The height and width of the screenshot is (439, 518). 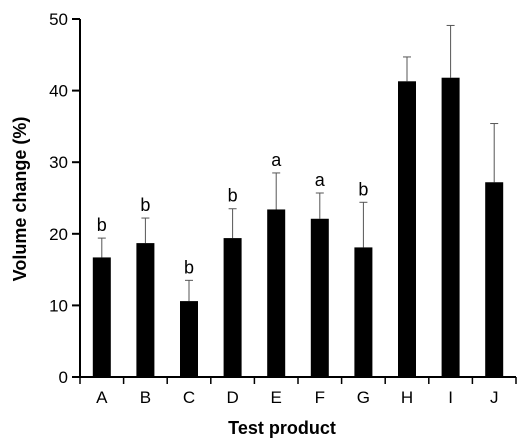 What do you see at coordinates (58, 234) in the screenshot?
I see `y-tick-label: 20` at bounding box center [58, 234].